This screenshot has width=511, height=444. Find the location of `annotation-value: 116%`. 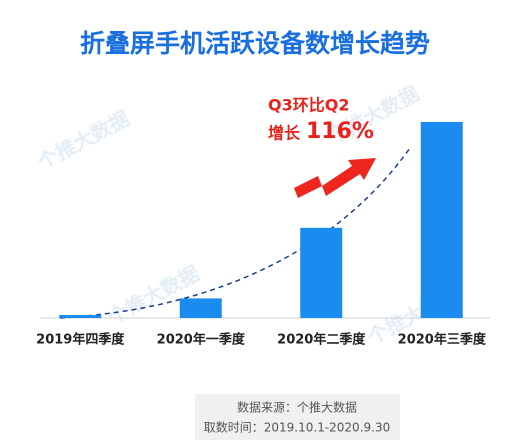

annotation-value: 116% is located at coordinates (340, 131).